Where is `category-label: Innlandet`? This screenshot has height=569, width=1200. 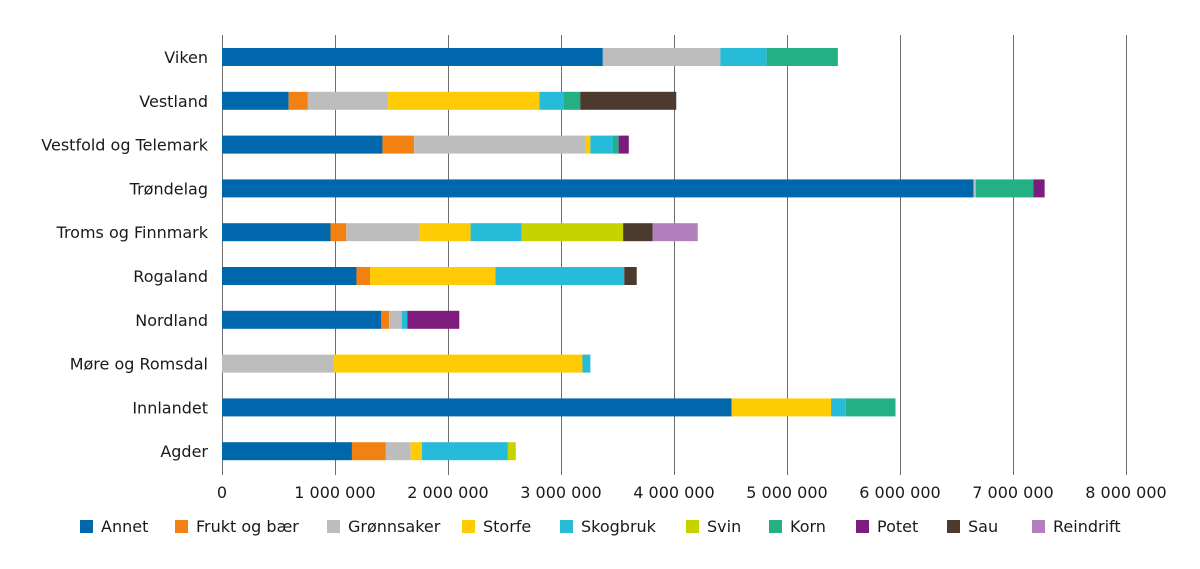 category-label: Innlandet is located at coordinates (170, 407).